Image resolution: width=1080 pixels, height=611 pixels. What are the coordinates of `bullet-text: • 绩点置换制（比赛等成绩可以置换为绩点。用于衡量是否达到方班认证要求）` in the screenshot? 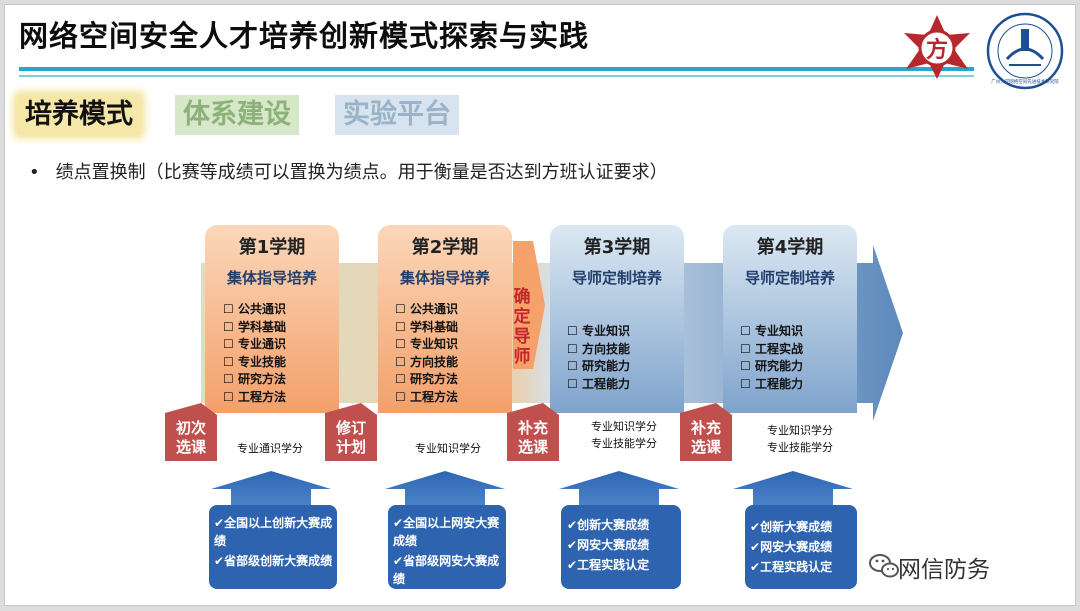 It's located at (348, 172).